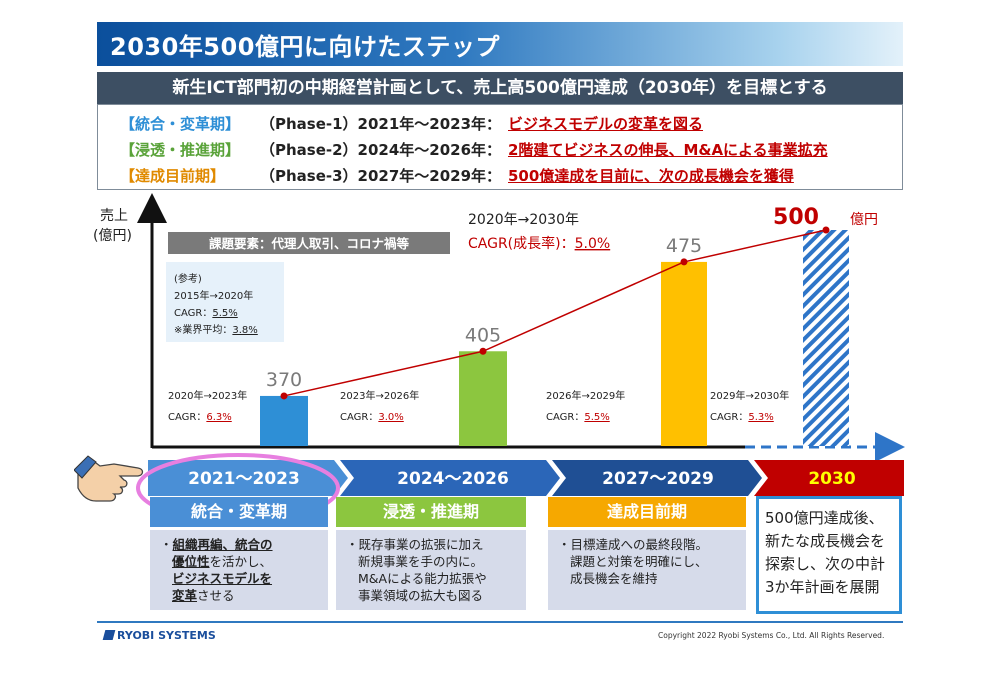  I want to click on segment-cagr: CAGR：5.5%, so click(578, 417).